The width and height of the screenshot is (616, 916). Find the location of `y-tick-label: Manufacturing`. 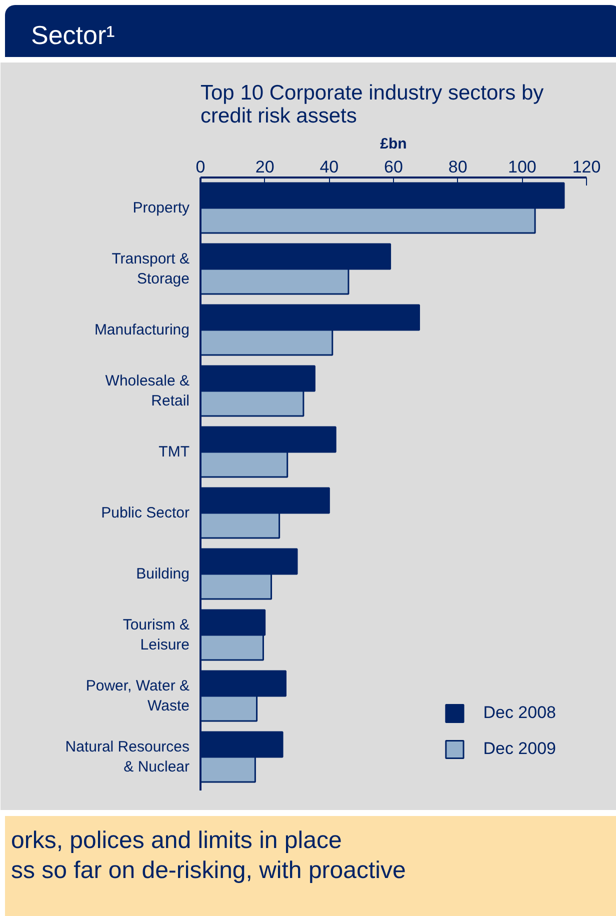

y-tick-label: Manufacturing is located at coordinates (142, 329).